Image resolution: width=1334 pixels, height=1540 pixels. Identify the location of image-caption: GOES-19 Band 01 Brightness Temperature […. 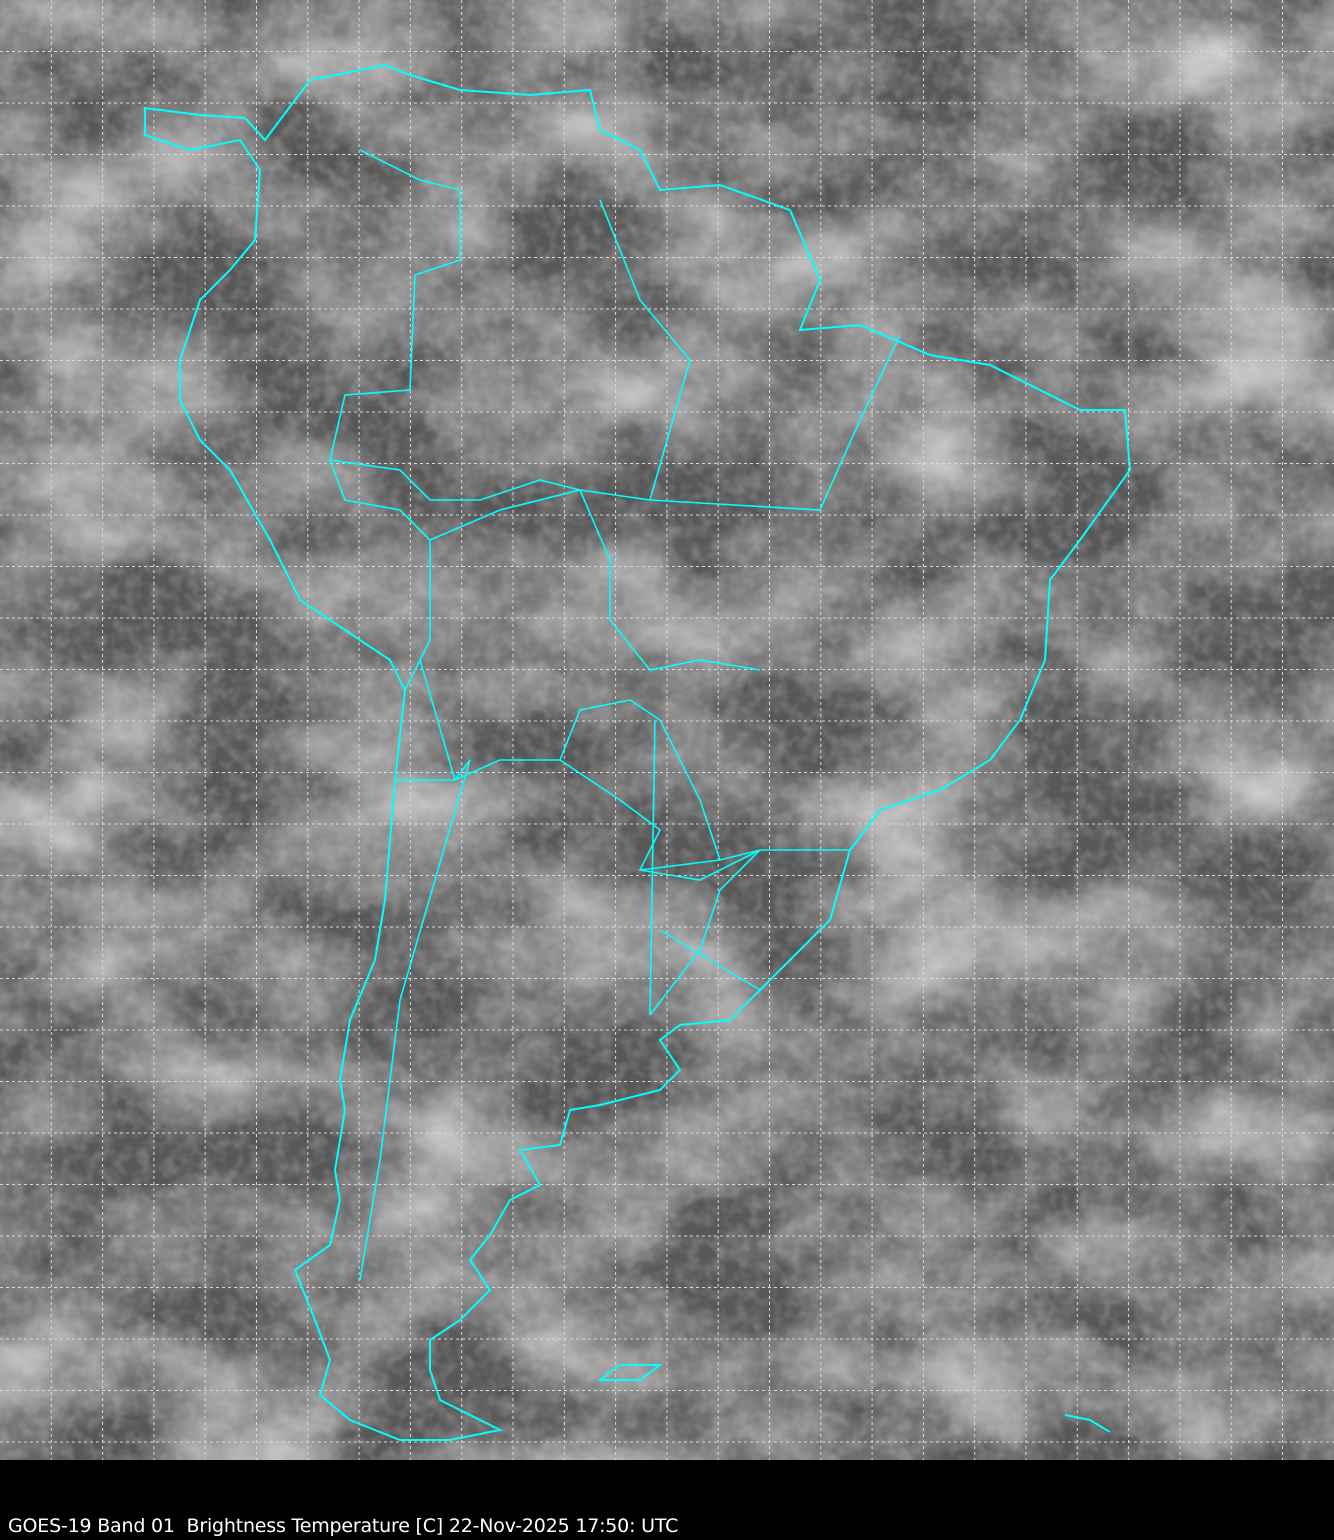
(343, 1526).